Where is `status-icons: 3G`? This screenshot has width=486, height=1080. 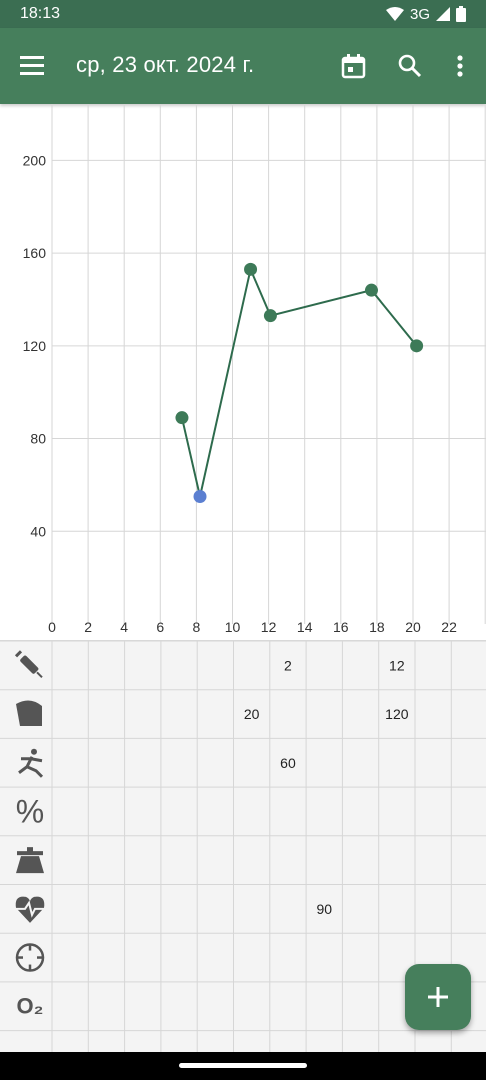
status-icons: 3G is located at coordinates (425, 14).